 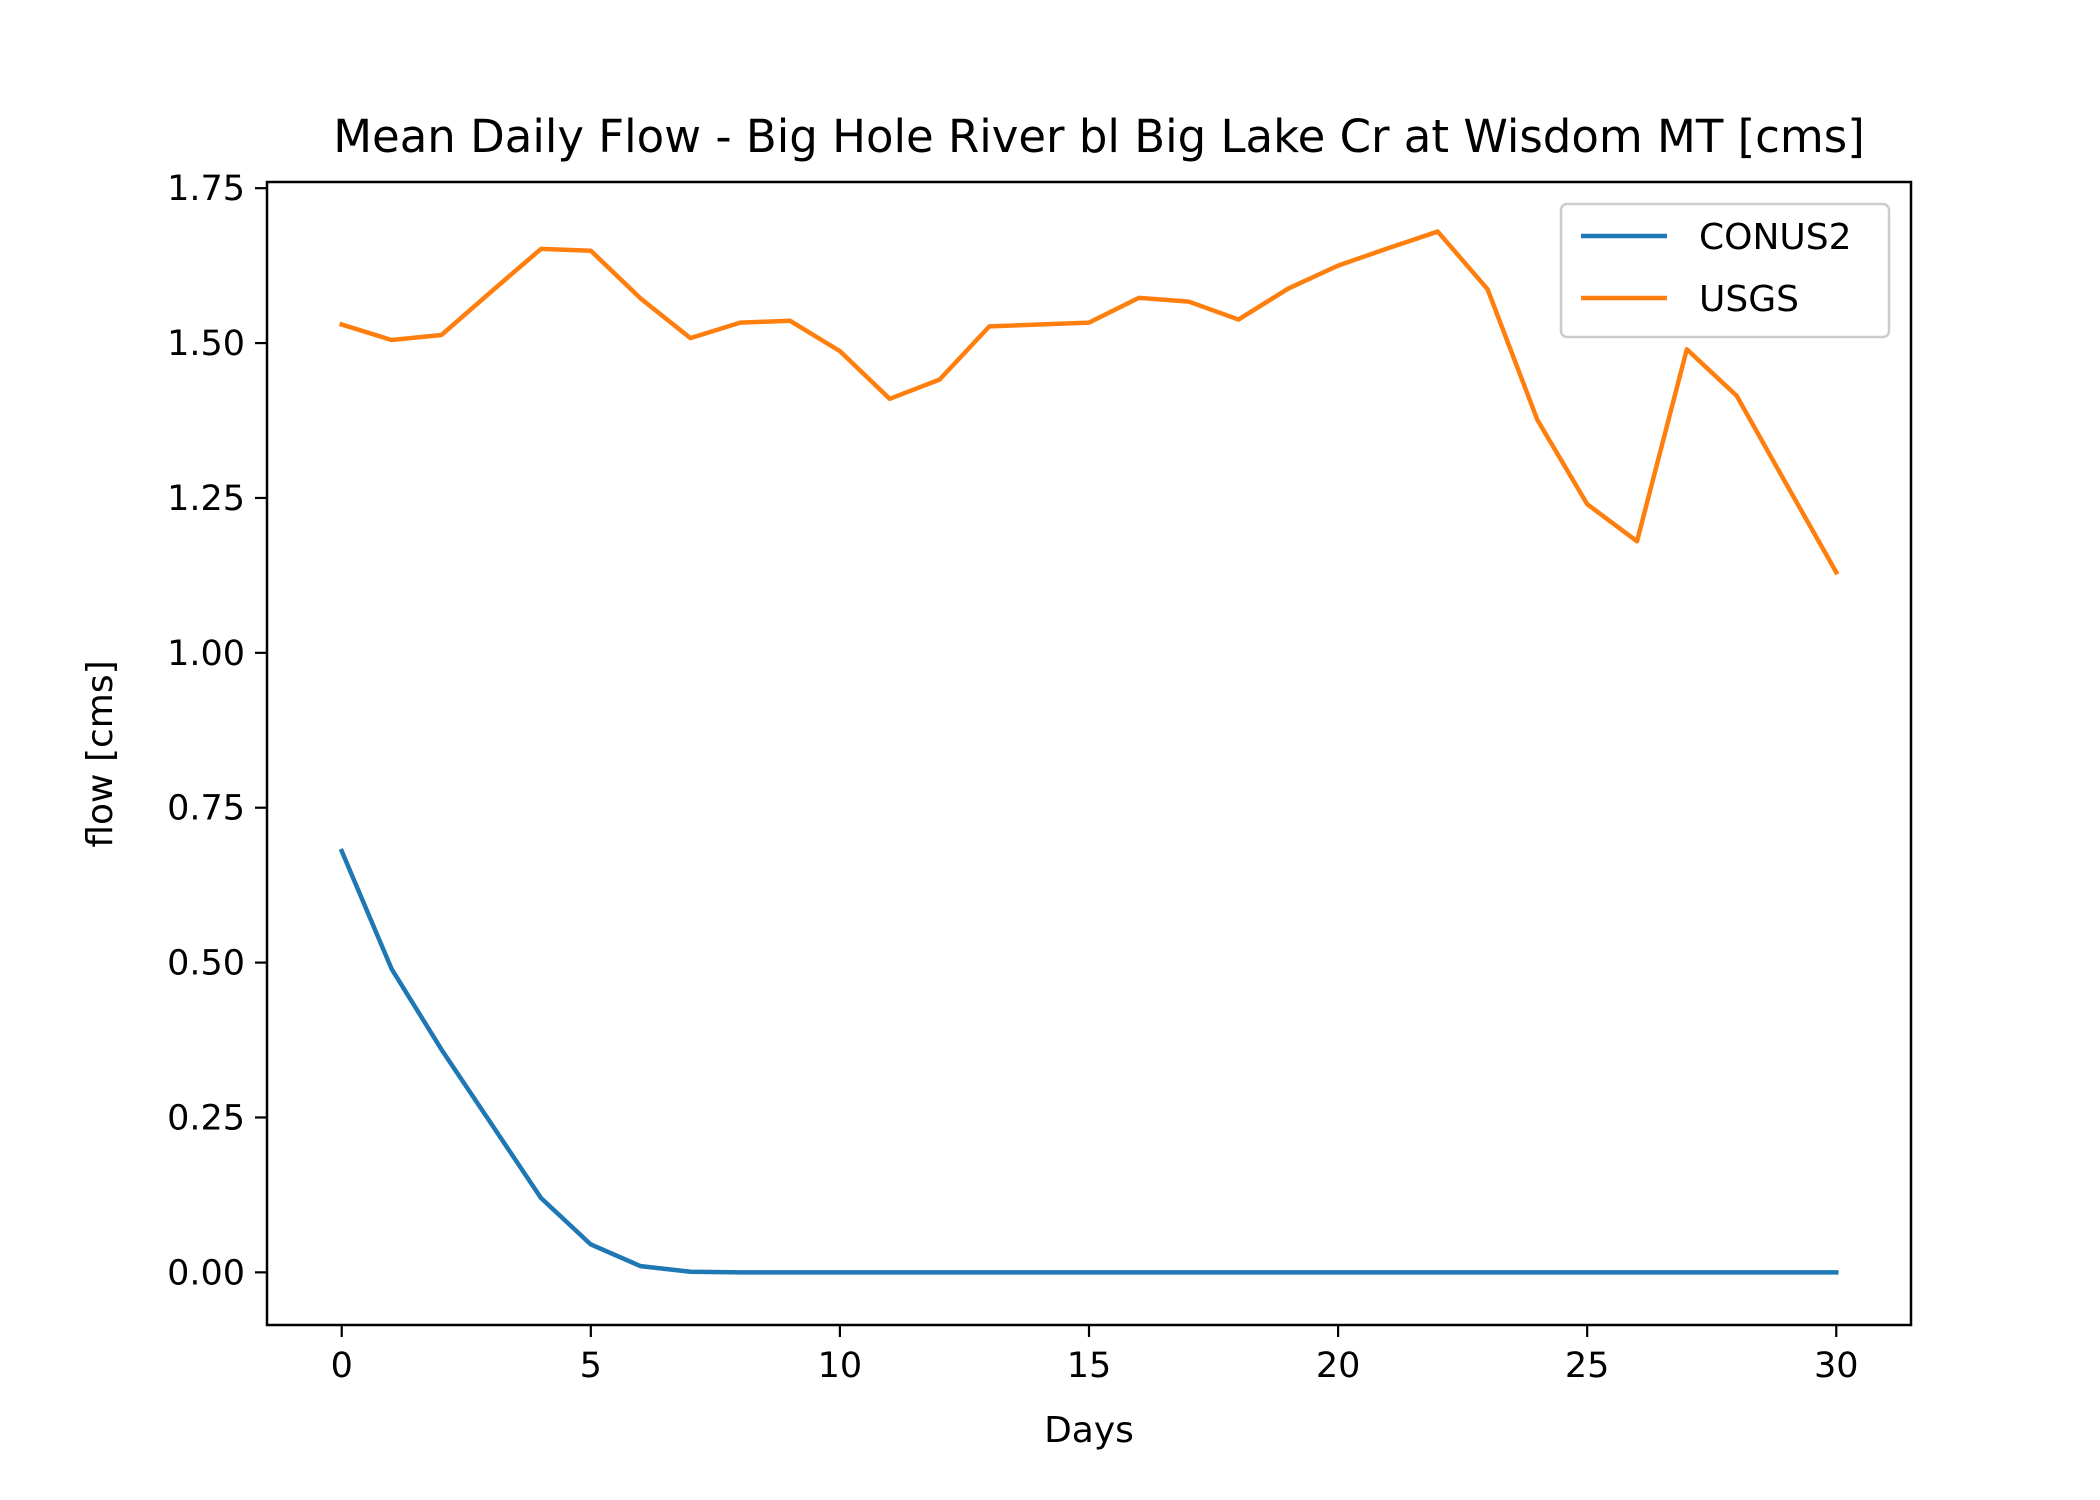 What do you see at coordinates (1338, 1366) in the screenshot?
I see `x-tick-label: 20` at bounding box center [1338, 1366].